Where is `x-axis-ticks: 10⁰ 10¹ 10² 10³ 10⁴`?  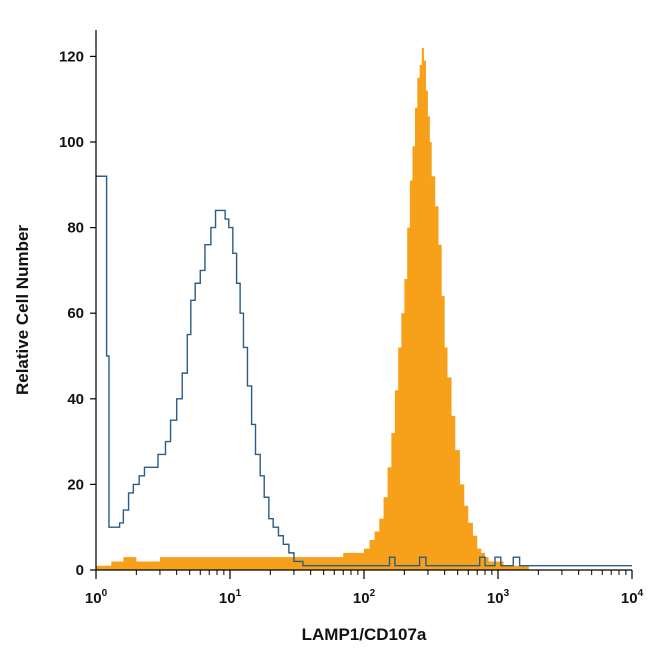
x-axis-ticks: 10⁰ 10¹ 10² 10³ 10⁴ is located at coordinates (364, 588).